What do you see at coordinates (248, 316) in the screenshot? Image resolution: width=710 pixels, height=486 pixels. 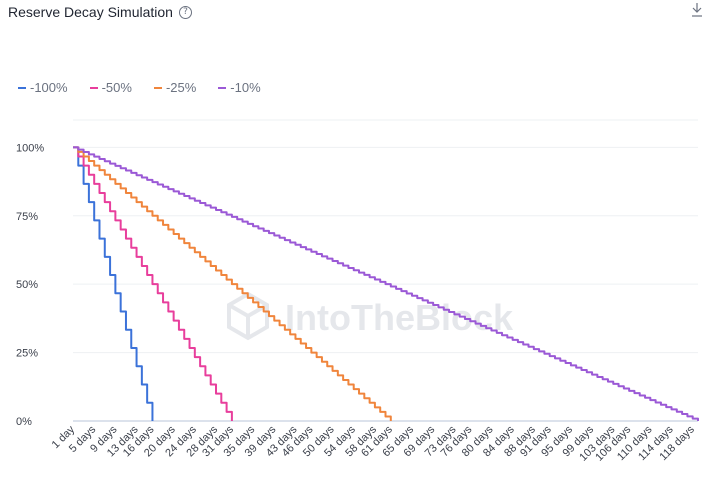 I see `cube-logo-icon` at bounding box center [248, 316].